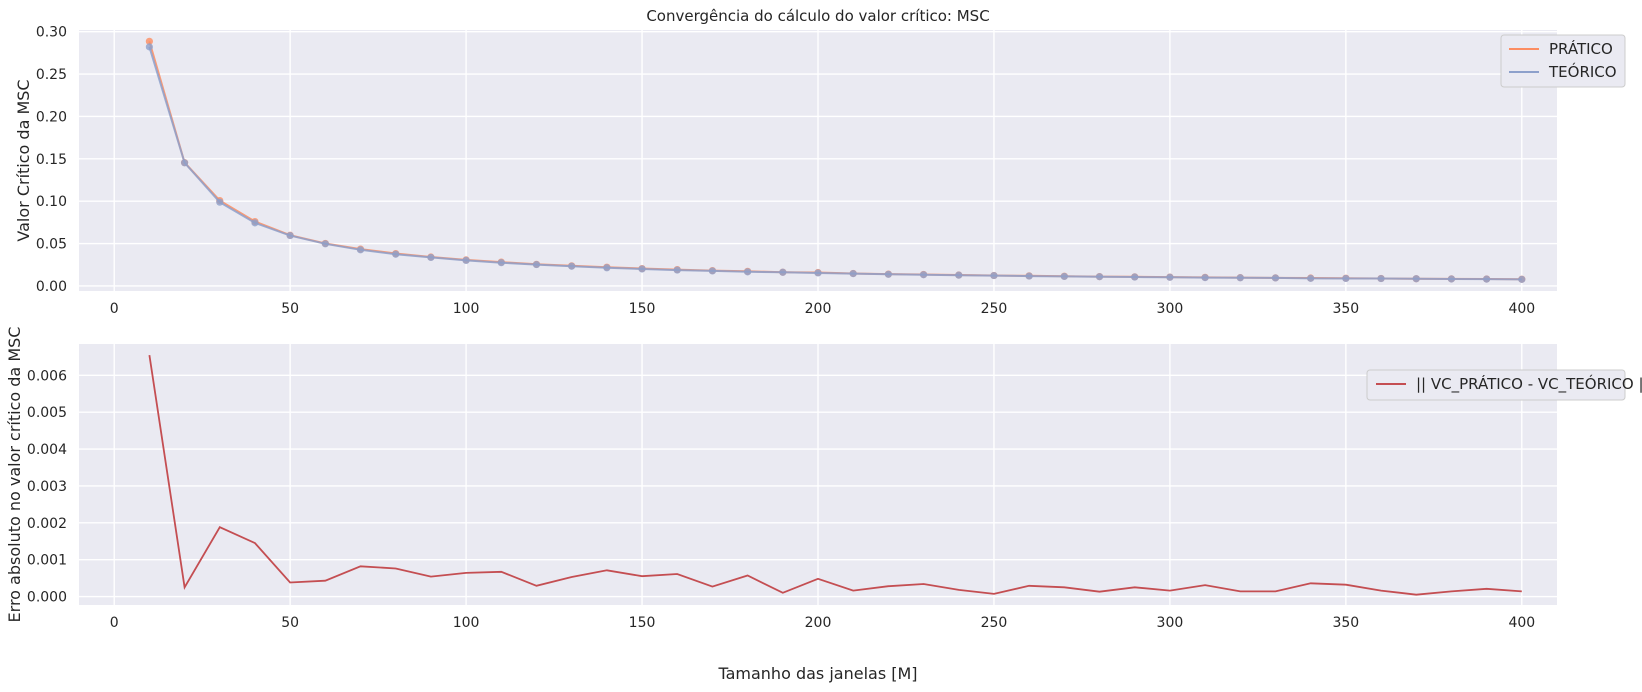  Describe the element at coordinates (1529, 384) in the screenshot. I see `legend-label-error: || VC_PRÁTICO - VC_TEÓRICO ||` at that location.